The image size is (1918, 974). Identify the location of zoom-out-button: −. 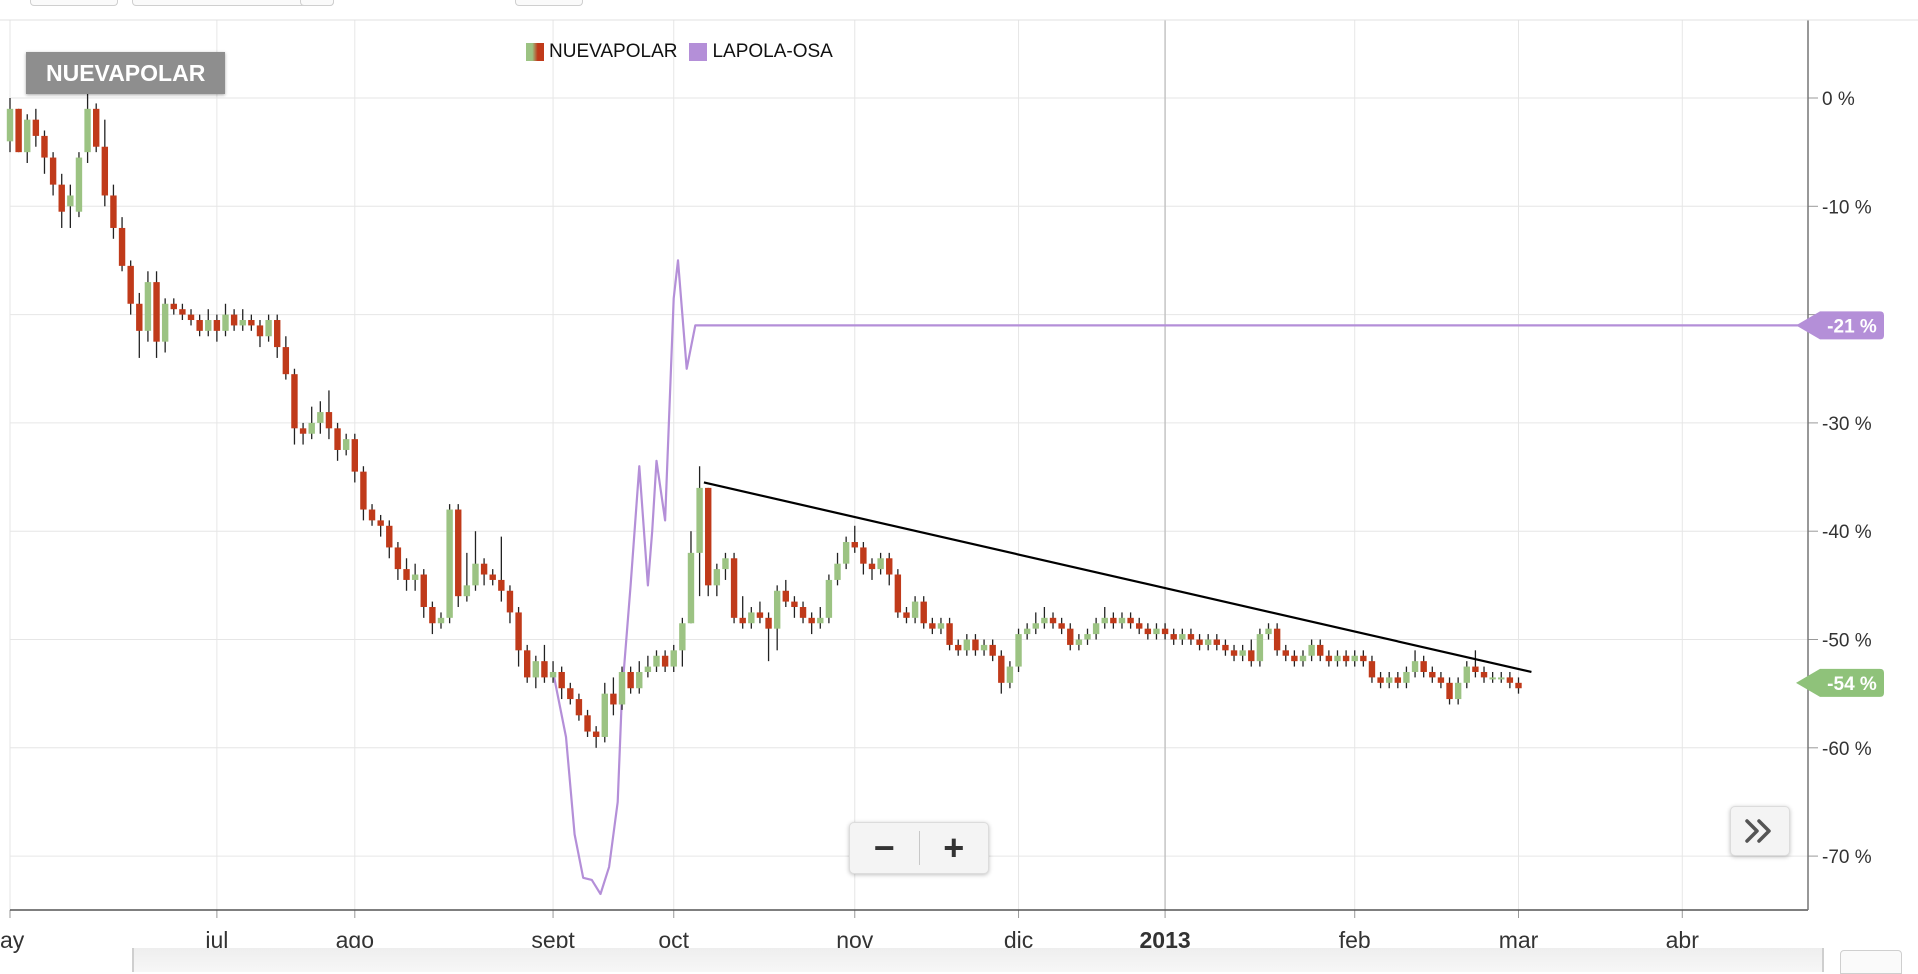
(884, 847).